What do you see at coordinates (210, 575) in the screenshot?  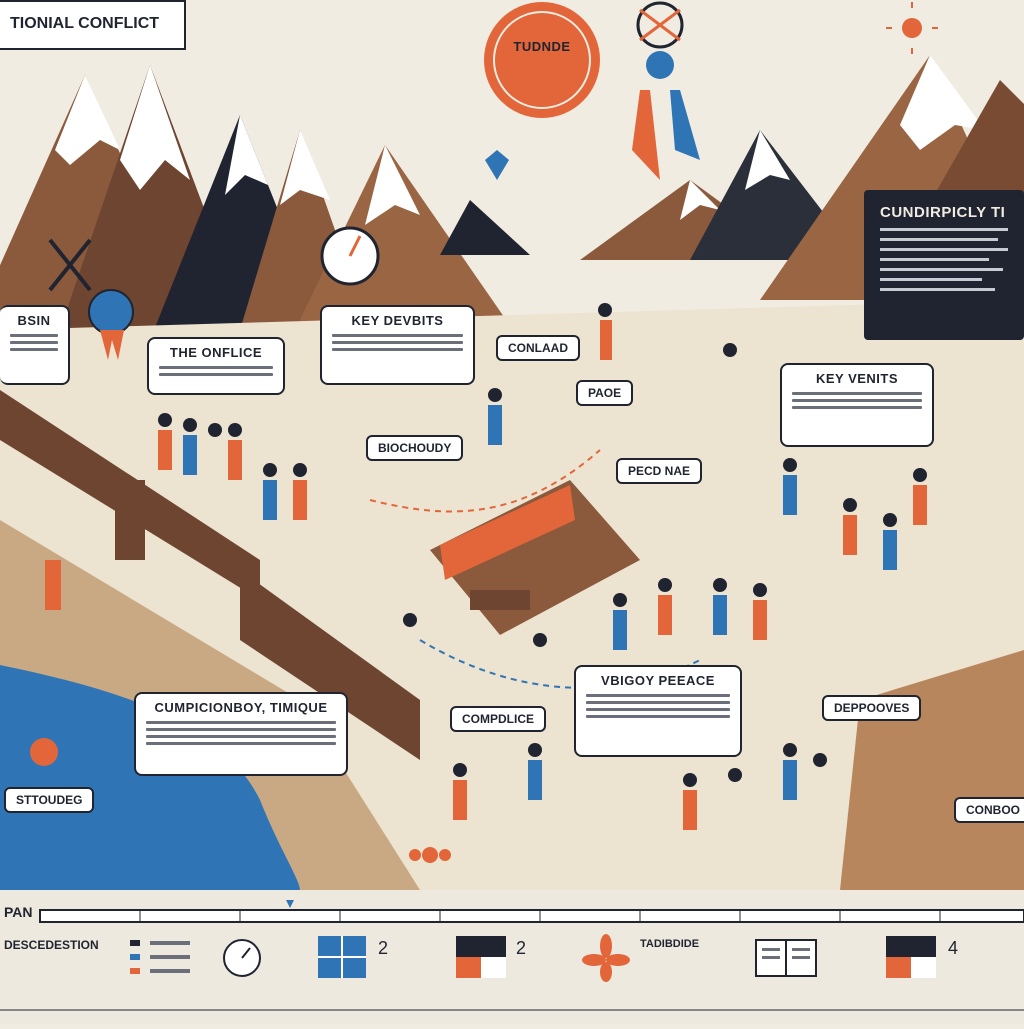 I see `palisade-fence` at bounding box center [210, 575].